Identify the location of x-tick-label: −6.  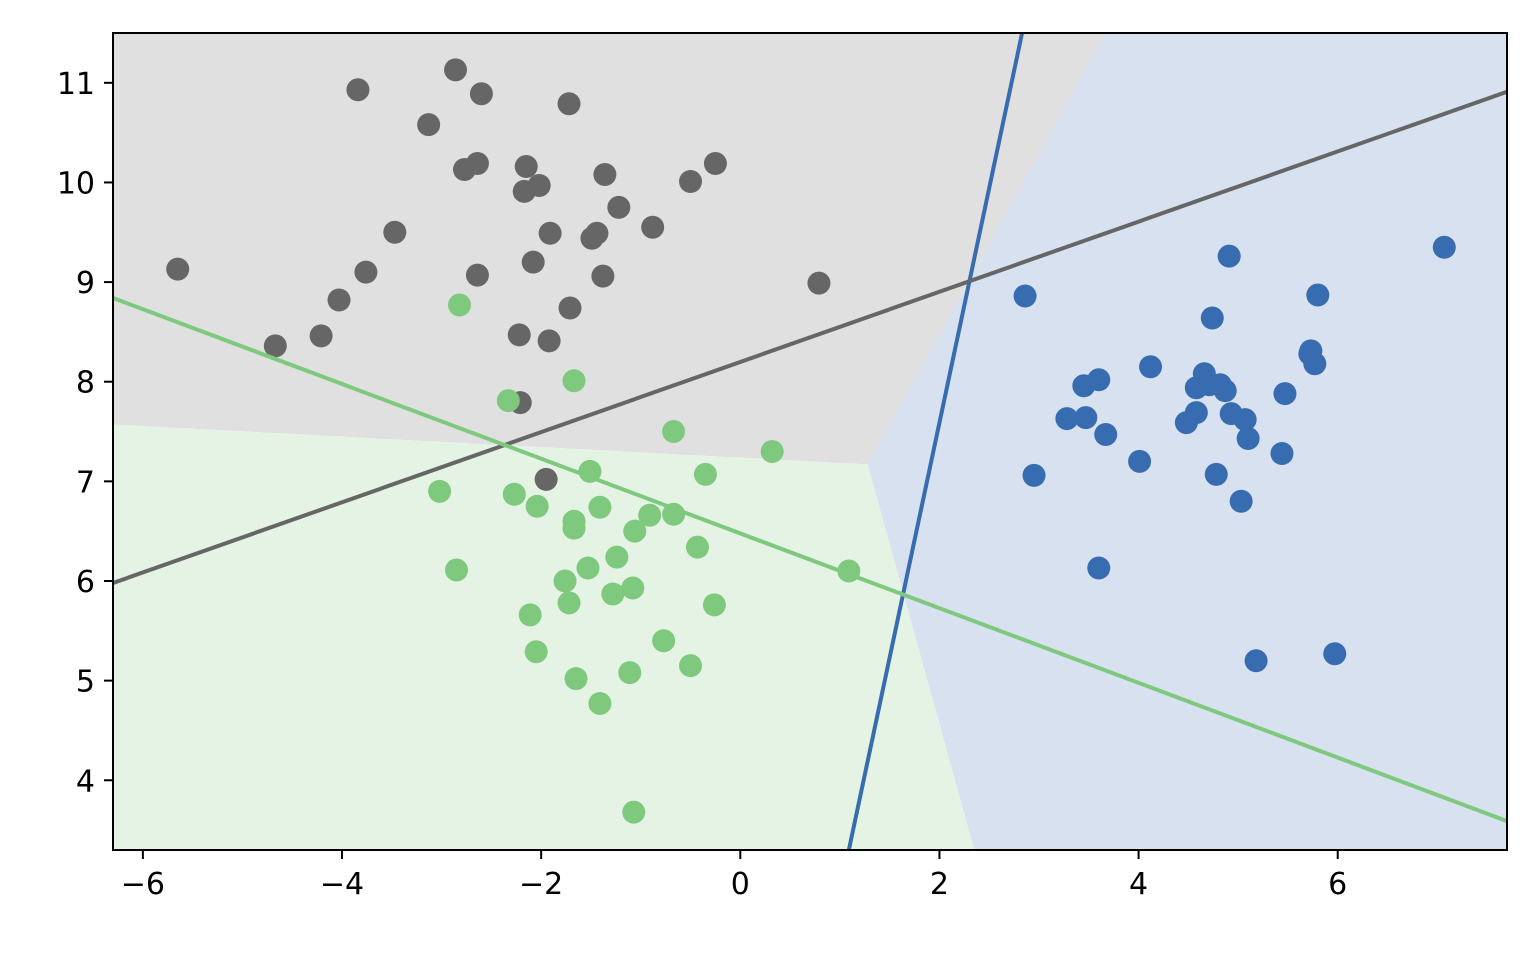
(143, 884).